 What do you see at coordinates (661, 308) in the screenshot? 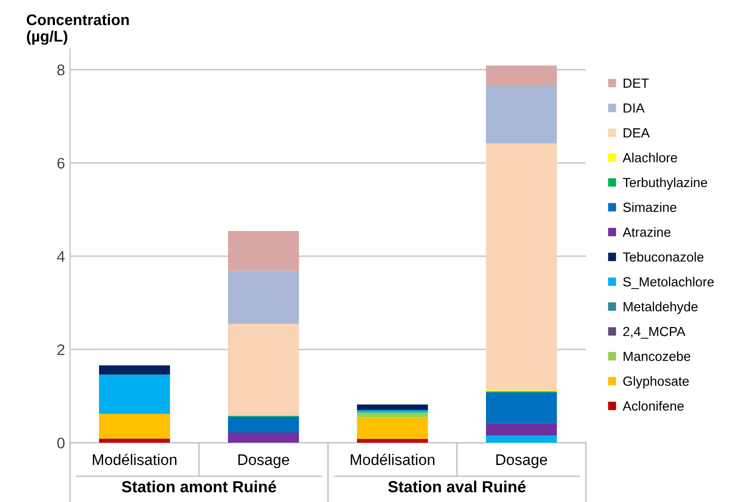
I see `legend-label: Metaldehyde` at bounding box center [661, 308].